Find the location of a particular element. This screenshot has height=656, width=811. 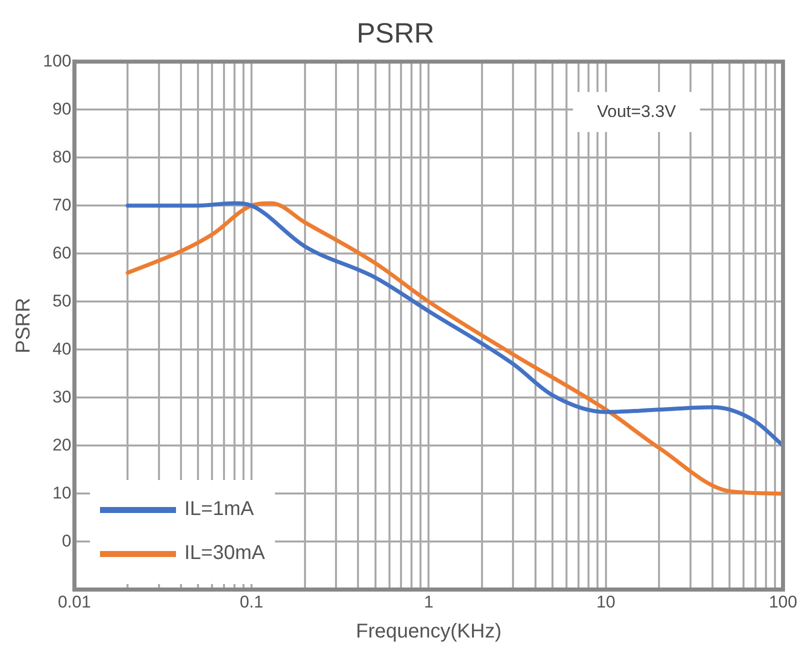

y-tick-label: 70 is located at coordinates (62, 204).